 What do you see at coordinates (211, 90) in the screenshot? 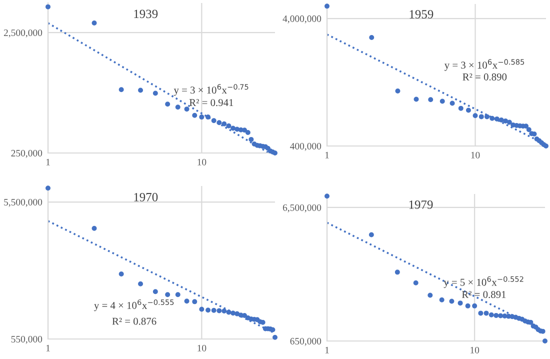
I see `annotation: y = 3 × 10$^{6}$x$^{−0.75}$` at bounding box center [211, 90].